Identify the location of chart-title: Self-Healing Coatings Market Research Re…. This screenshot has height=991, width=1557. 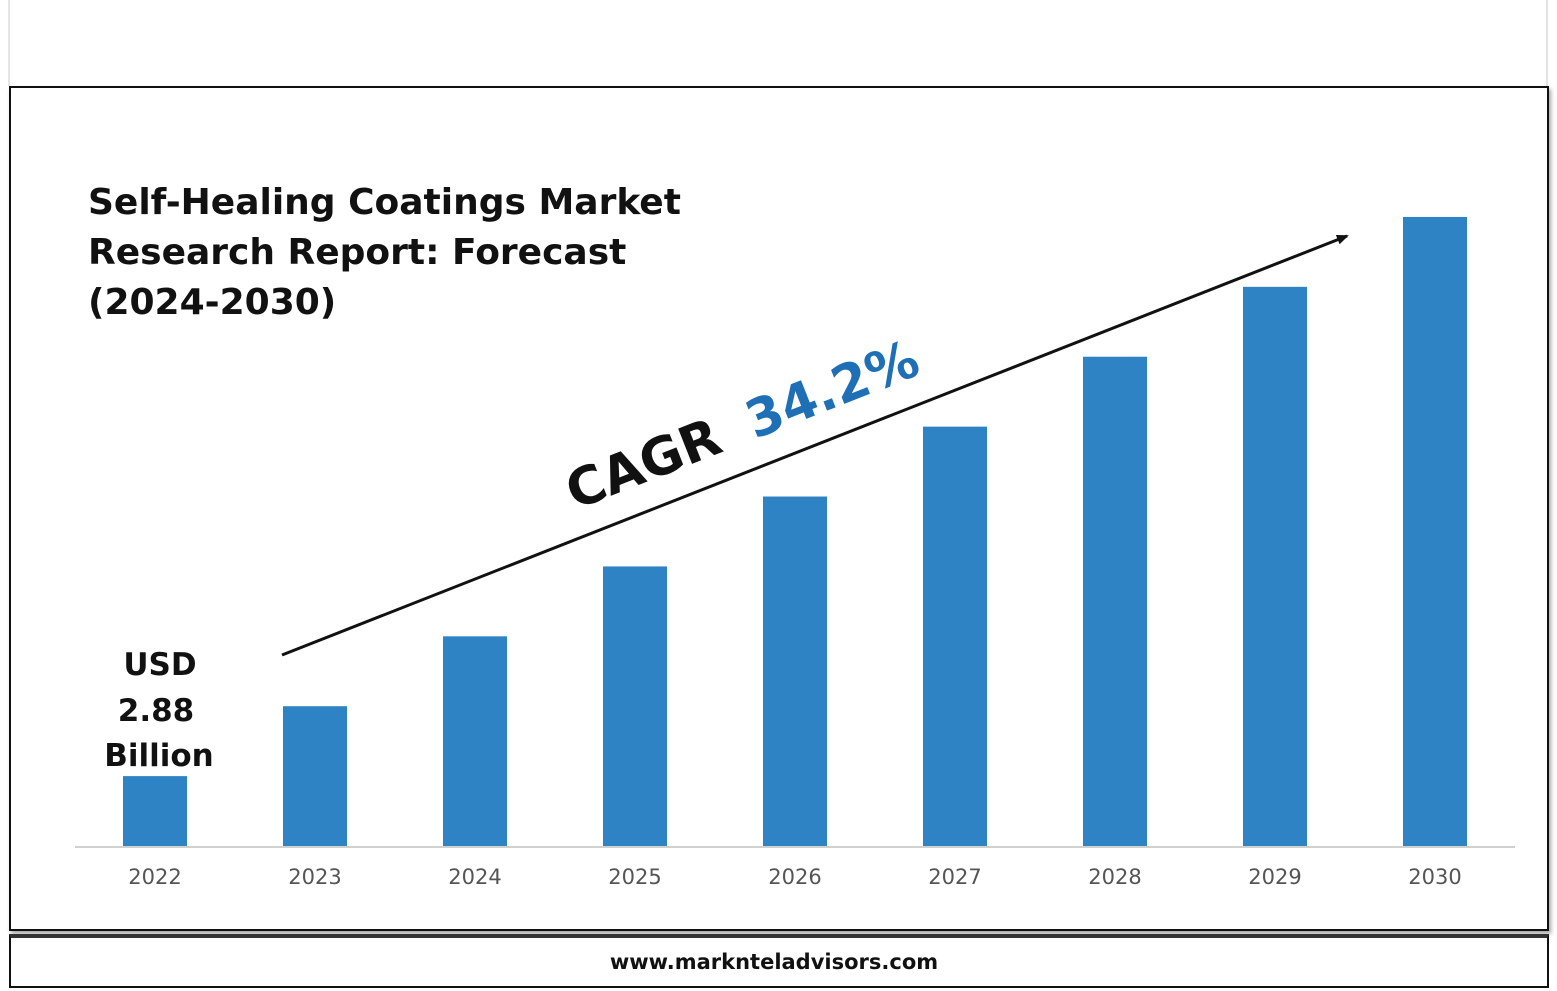
(384, 252).